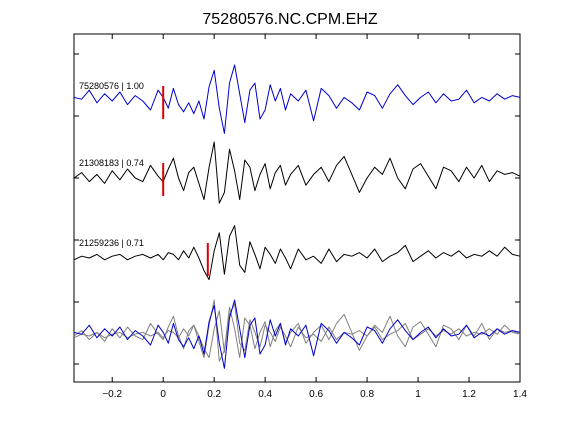 The width and height of the screenshot is (576, 432). I want to click on x-tick-label: −0.2, so click(112, 394).